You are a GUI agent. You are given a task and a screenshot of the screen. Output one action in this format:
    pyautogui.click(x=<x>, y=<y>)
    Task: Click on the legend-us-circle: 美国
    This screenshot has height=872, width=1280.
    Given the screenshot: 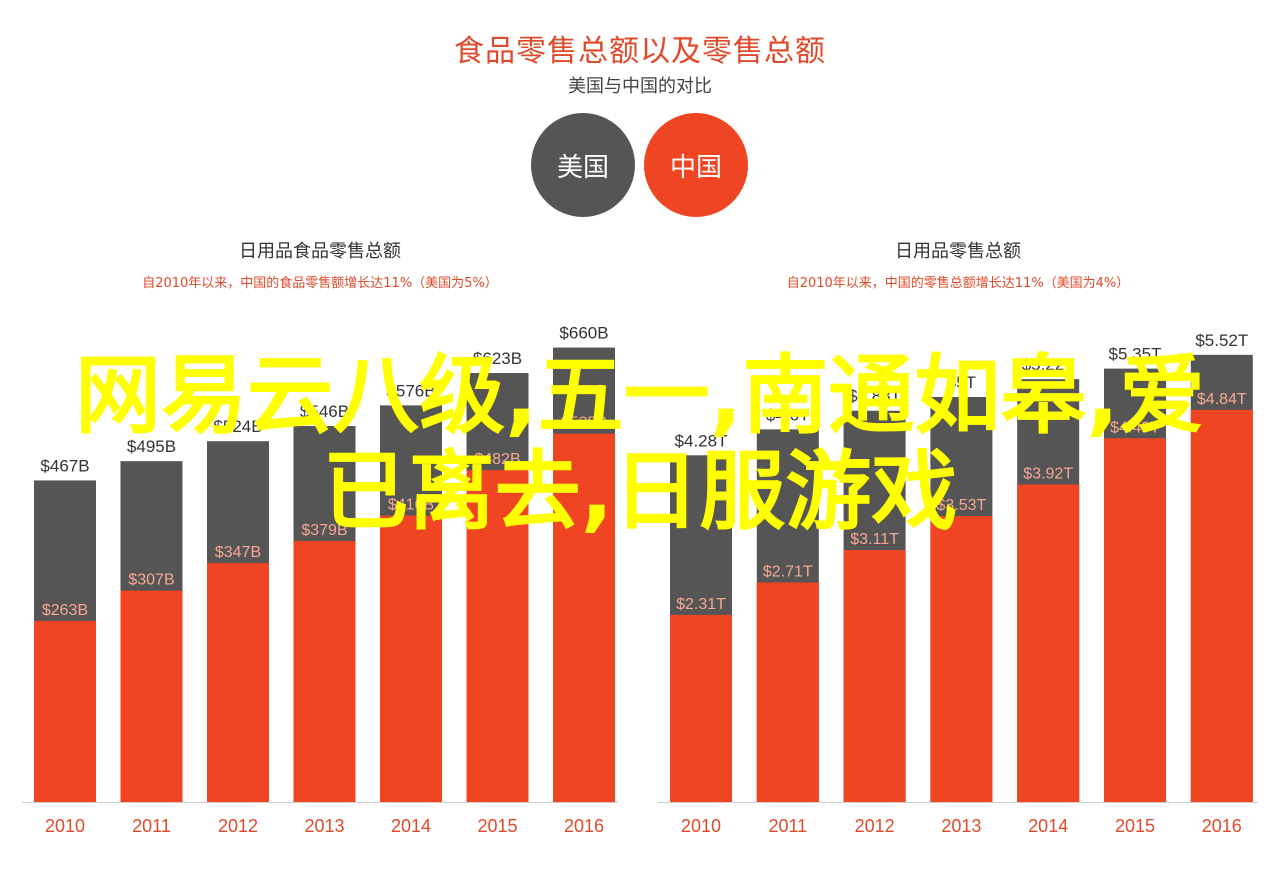 What is the action you would take?
    pyautogui.click(x=583, y=165)
    